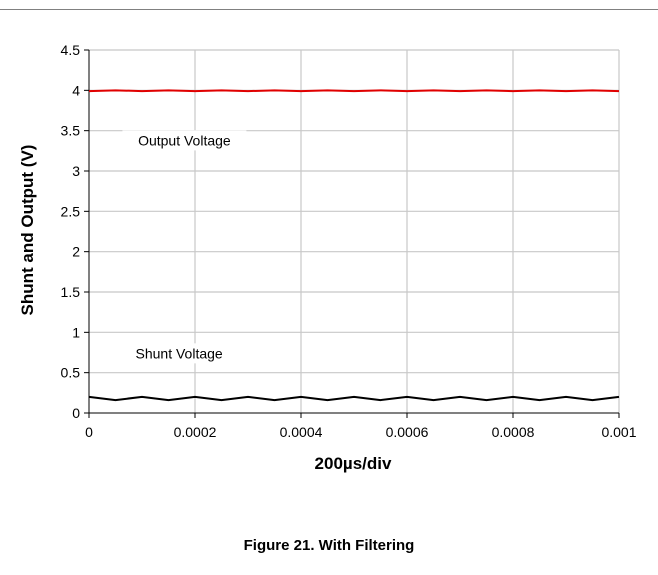 This screenshot has height=575, width=658. I want to click on x-tick-label: 0, so click(89, 432).